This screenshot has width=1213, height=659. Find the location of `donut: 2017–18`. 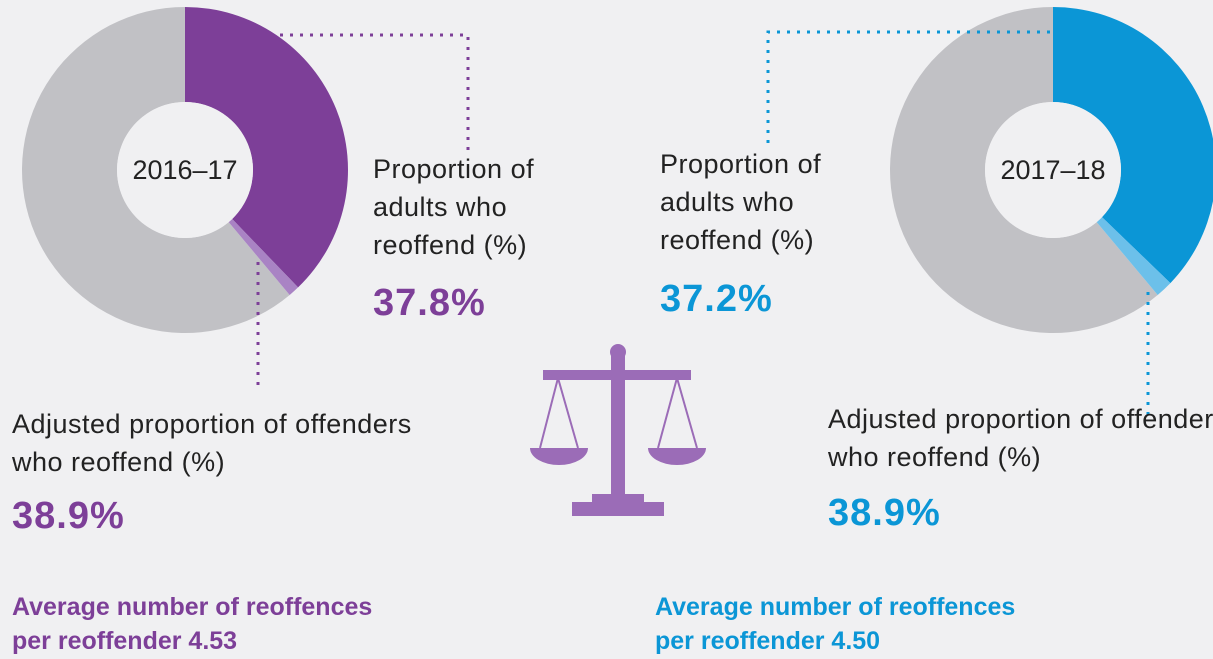

donut: 2017–18 is located at coordinates (1051, 170).